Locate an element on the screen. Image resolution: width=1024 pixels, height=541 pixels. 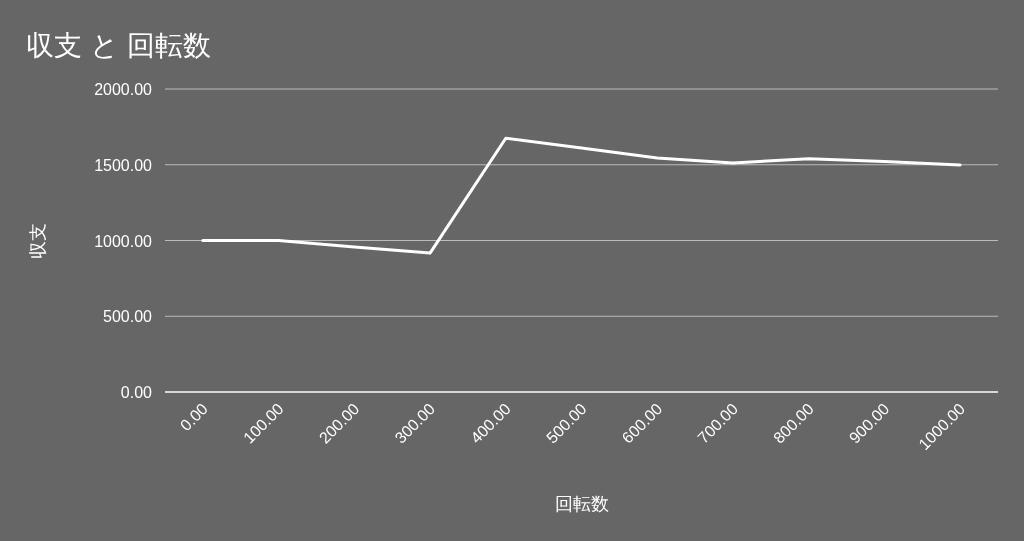
y-tick-label: 1500.00 is located at coordinates (123, 165).